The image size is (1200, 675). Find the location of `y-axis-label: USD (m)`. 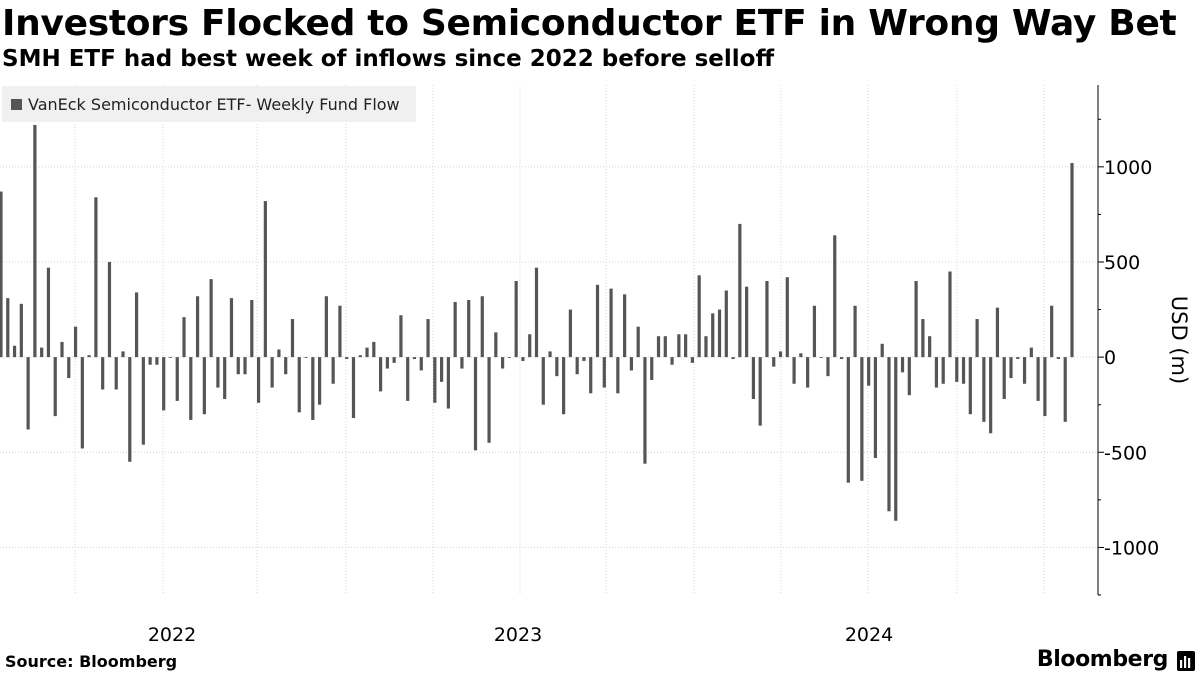

y-axis-label: USD (m) is located at coordinates (1179, 340).